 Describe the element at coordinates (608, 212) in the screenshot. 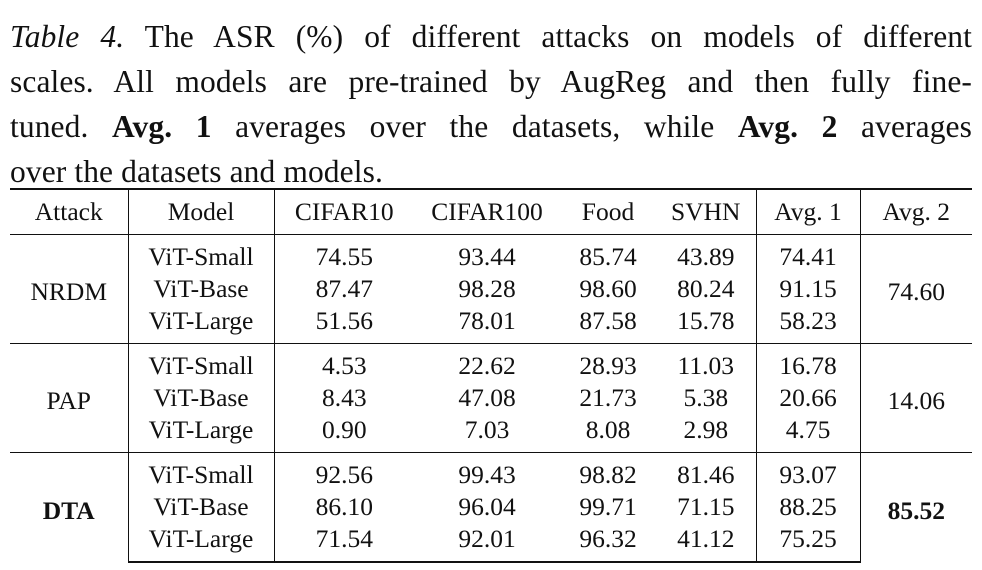

I see `header-food: Food` at that location.